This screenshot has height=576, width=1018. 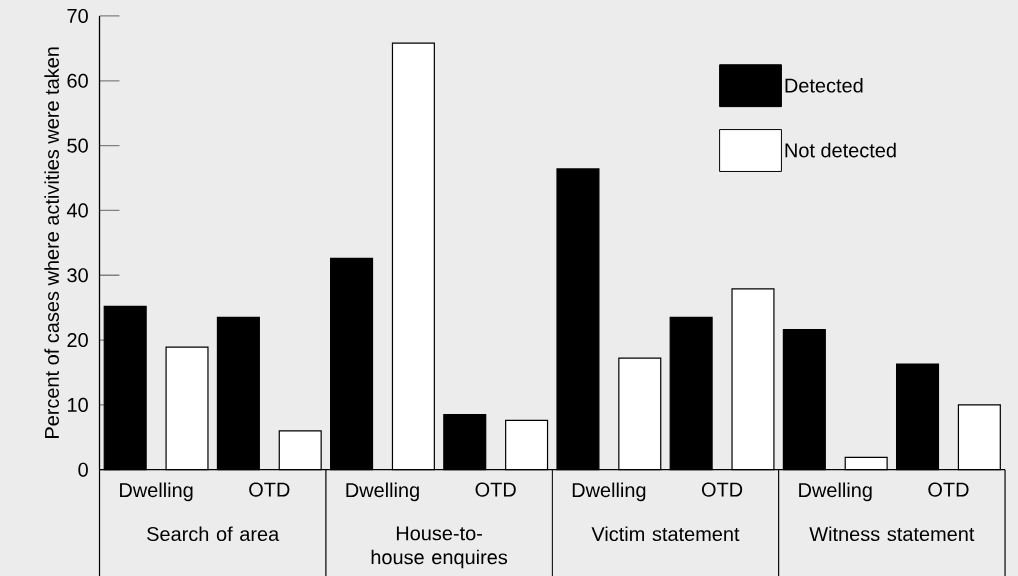 I want to click on text: House-to-house enquires, so click(x=439, y=547).